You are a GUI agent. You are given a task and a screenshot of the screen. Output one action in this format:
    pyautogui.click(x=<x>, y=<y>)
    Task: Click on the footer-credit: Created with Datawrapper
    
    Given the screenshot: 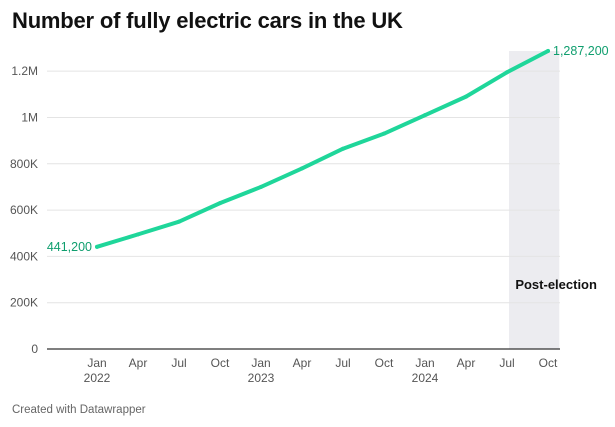 What is the action you would take?
    pyautogui.click(x=79, y=410)
    